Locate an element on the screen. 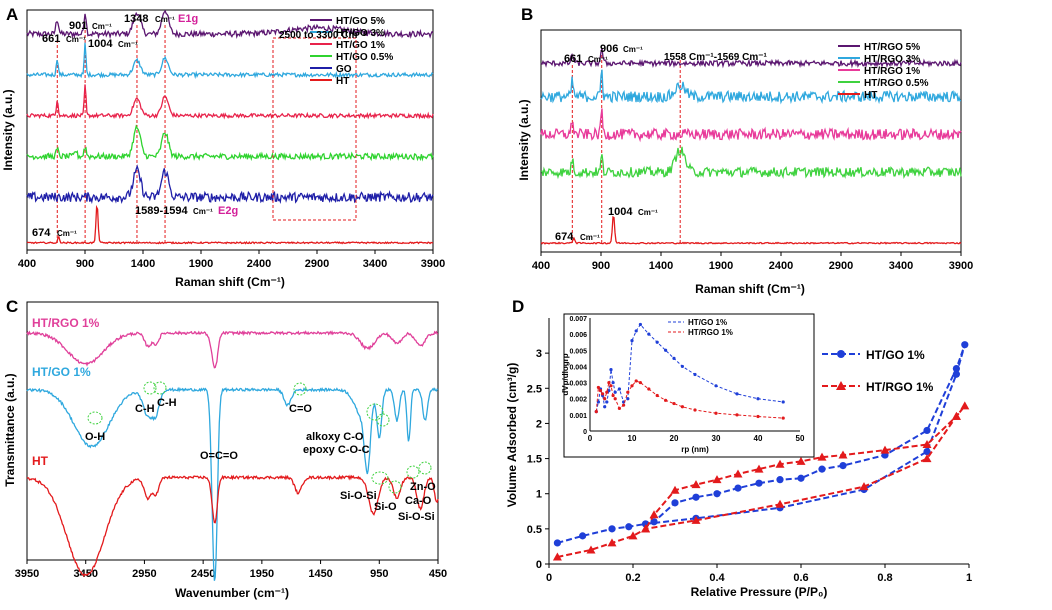  panel-b-ann-674-unit: Cm⁻¹ is located at coordinates (590, 237).